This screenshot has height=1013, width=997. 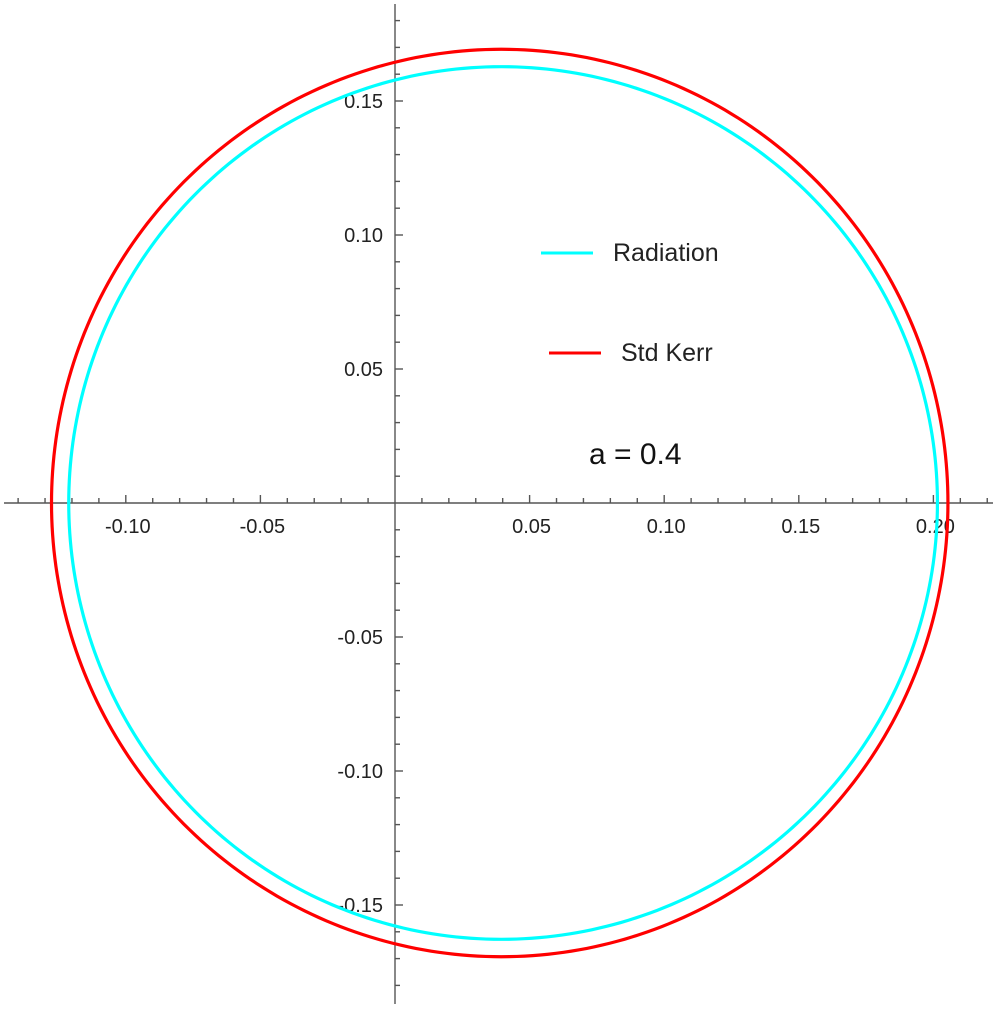 I want to click on x-tick-label: 0.05, so click(x=531, y=527).